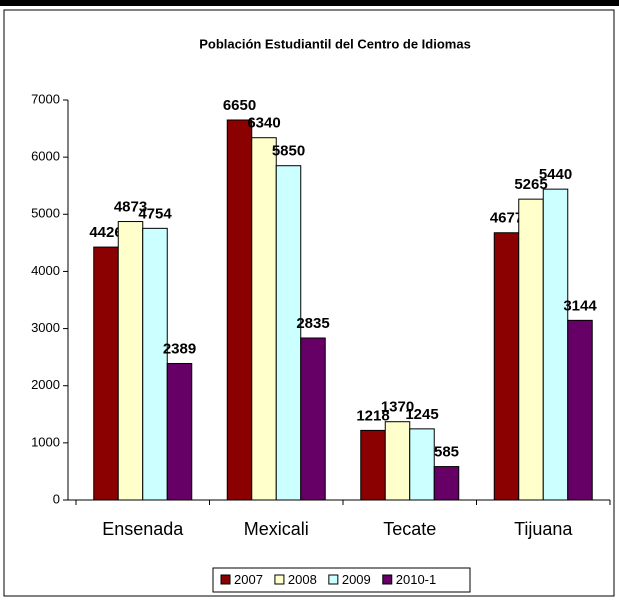 The image size is (619, 604). I want to click on legend-label: 2007, so click(248, 579).